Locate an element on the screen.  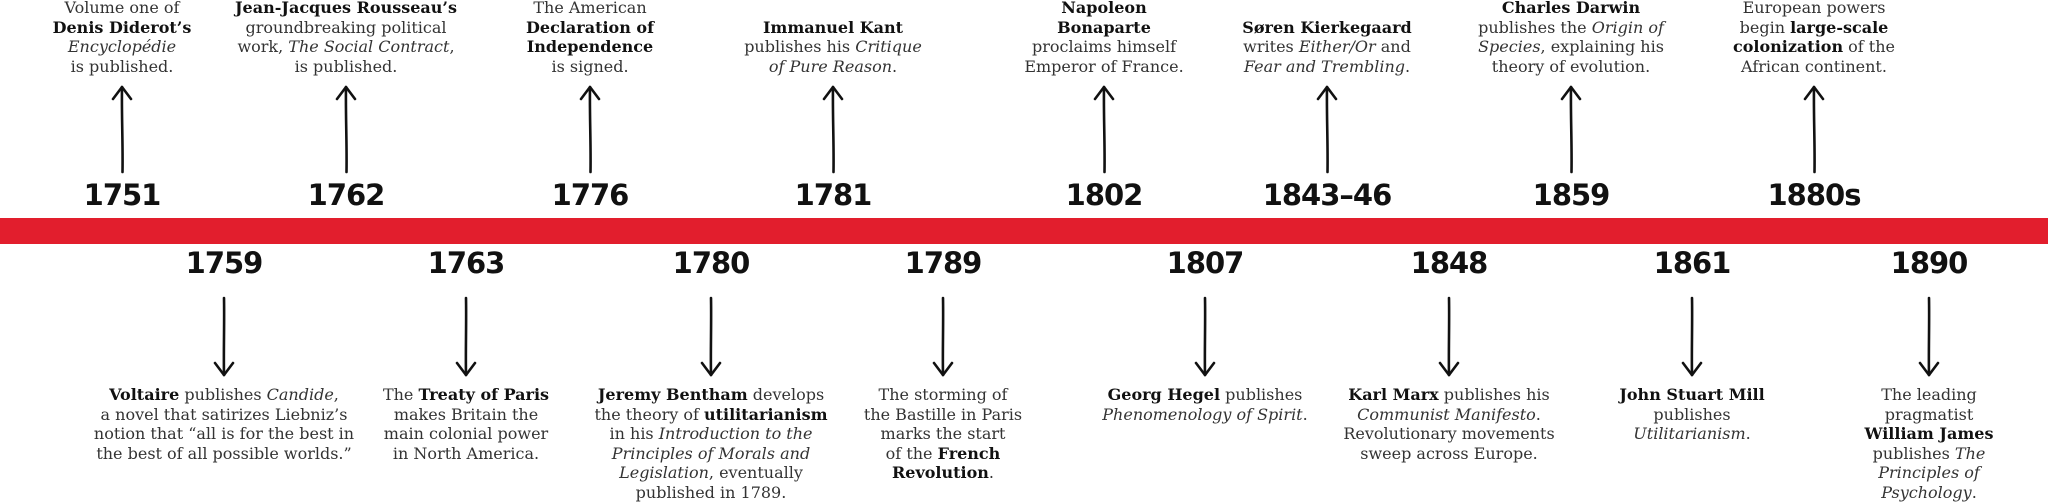
text-fragment: main colonial power is located at coordinates (466, 433).